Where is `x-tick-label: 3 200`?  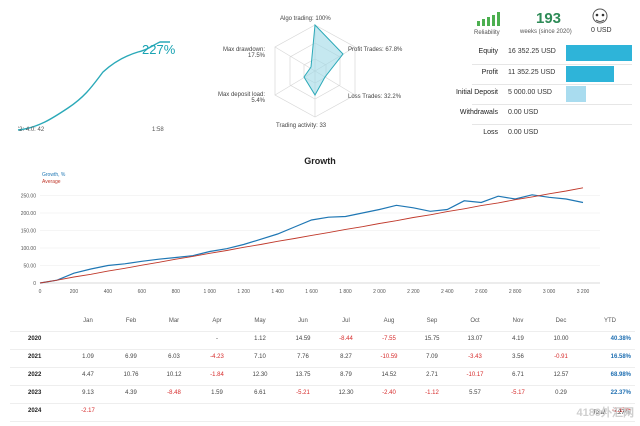 x-tick-label: 3 200 is located at coordinates (583, 292).